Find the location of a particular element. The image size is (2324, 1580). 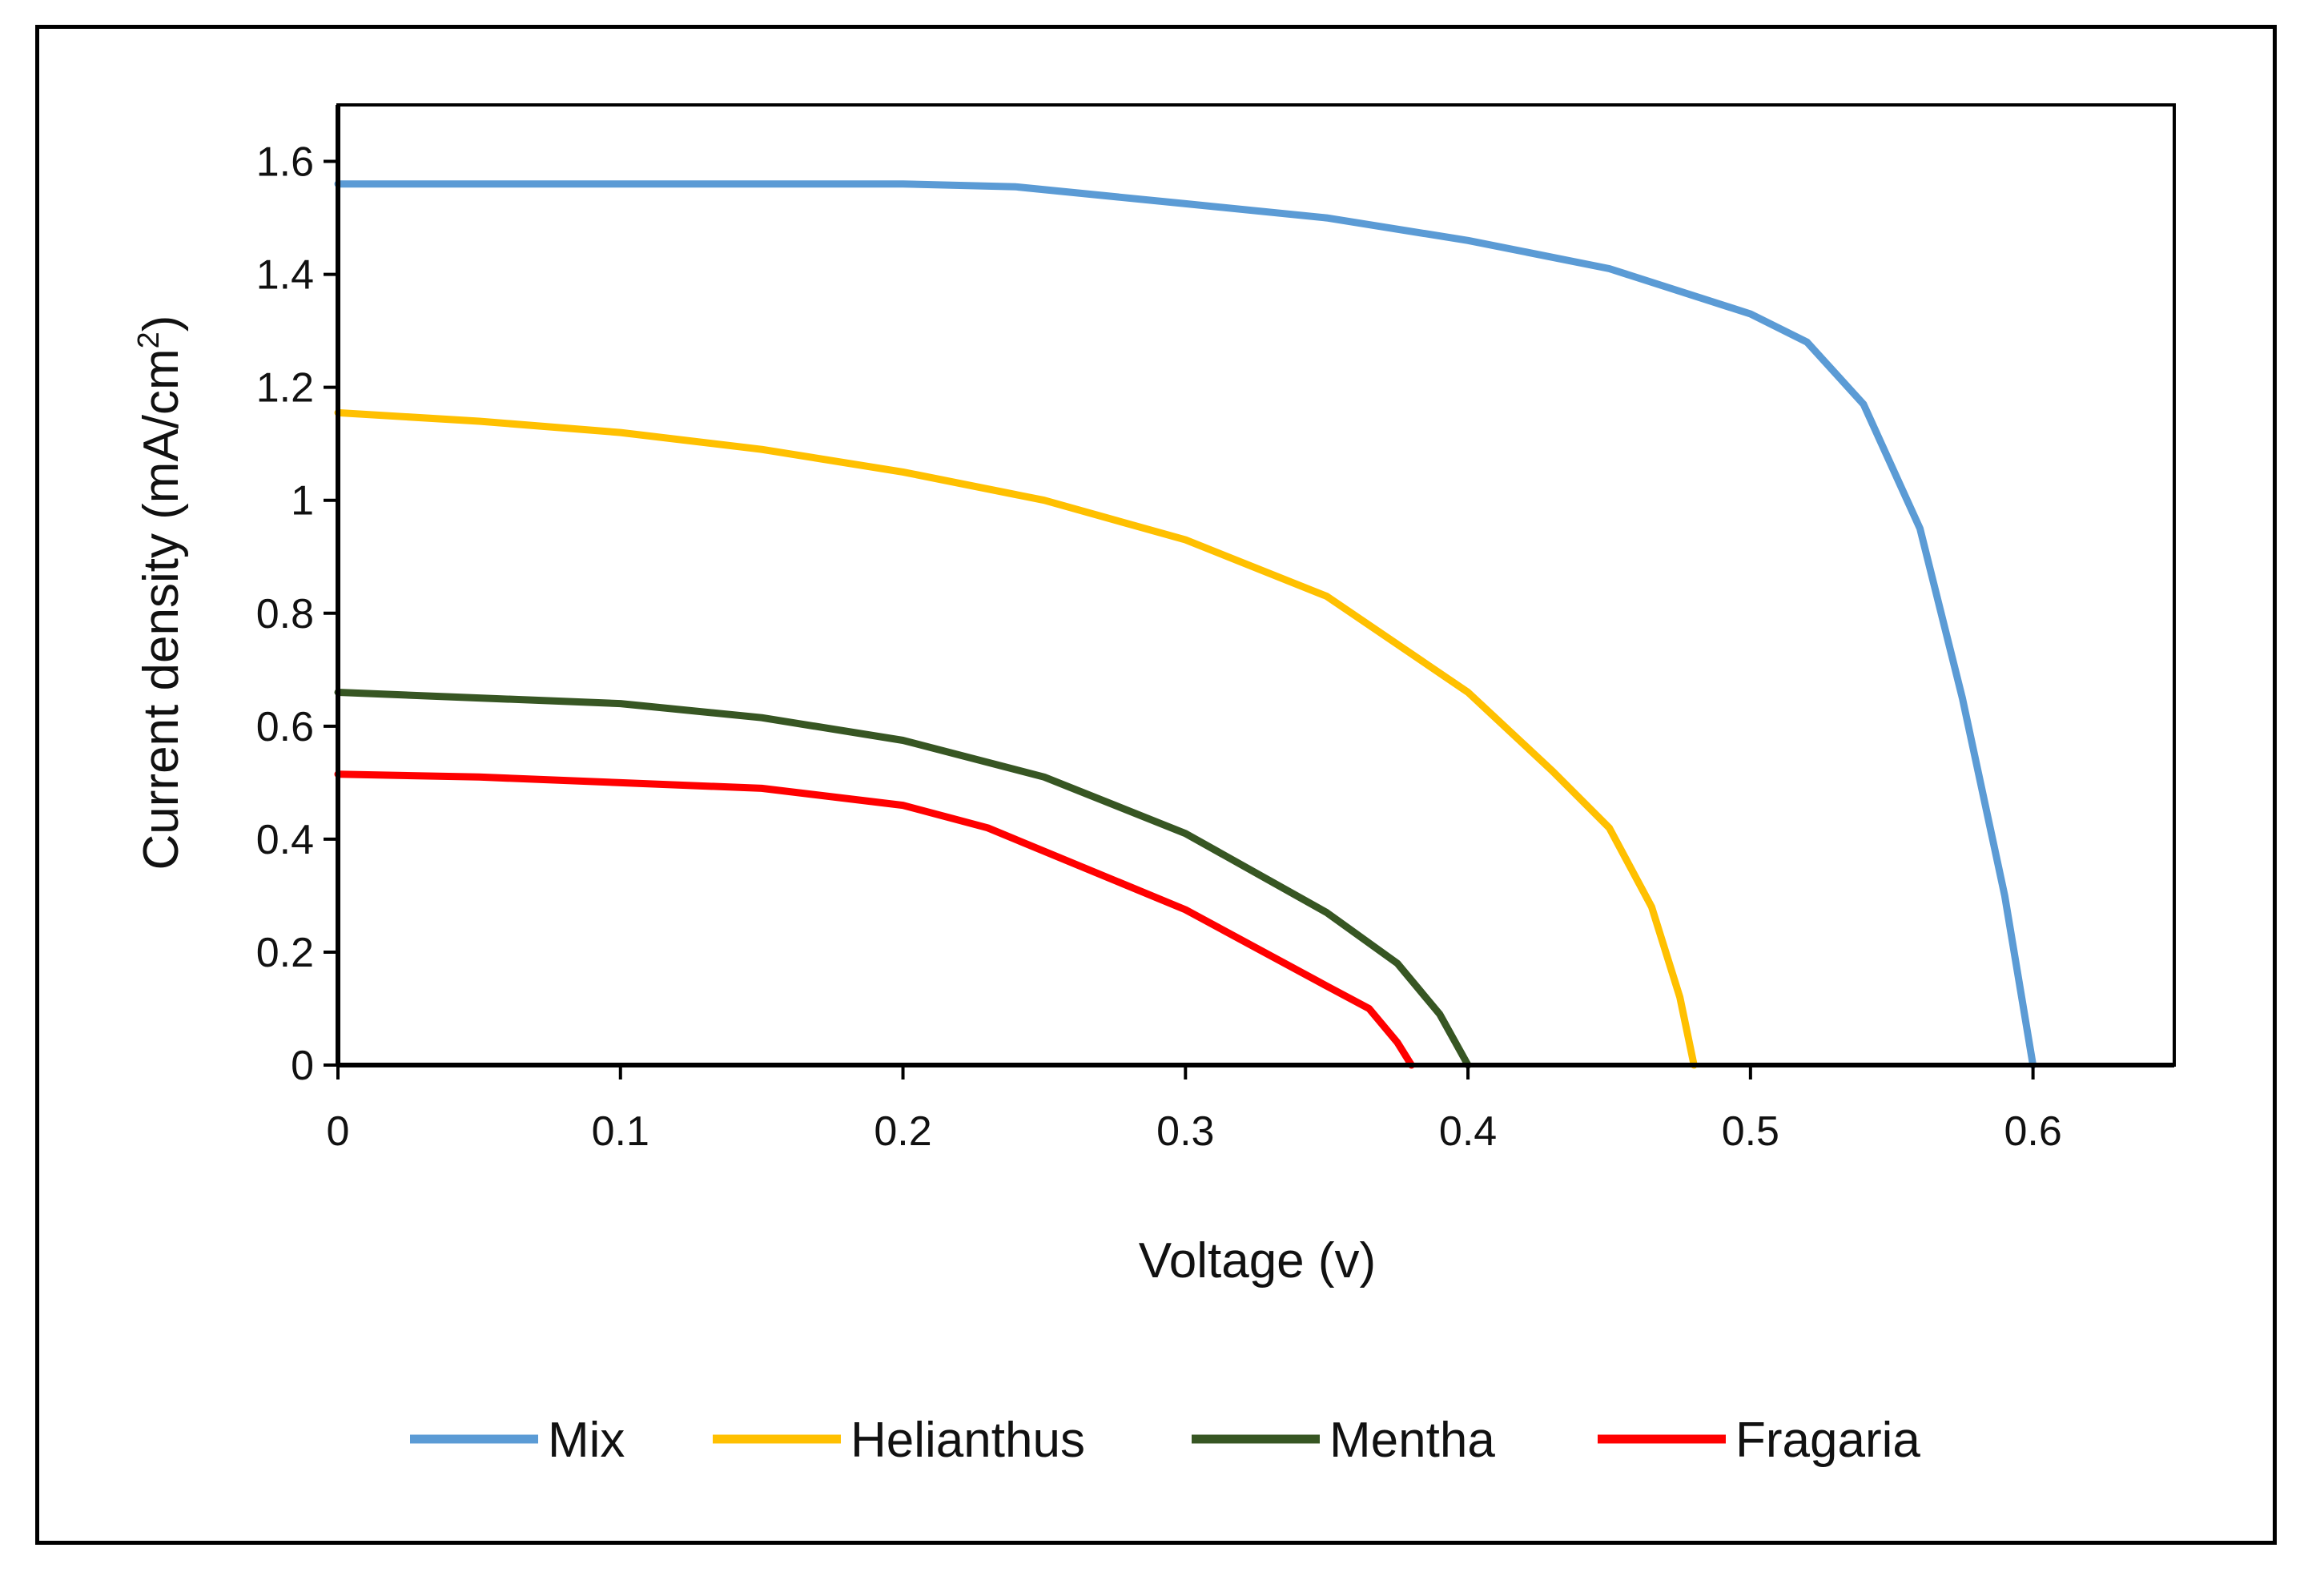

y-tick-label: 1.2 is located at coordinates (285, 388).